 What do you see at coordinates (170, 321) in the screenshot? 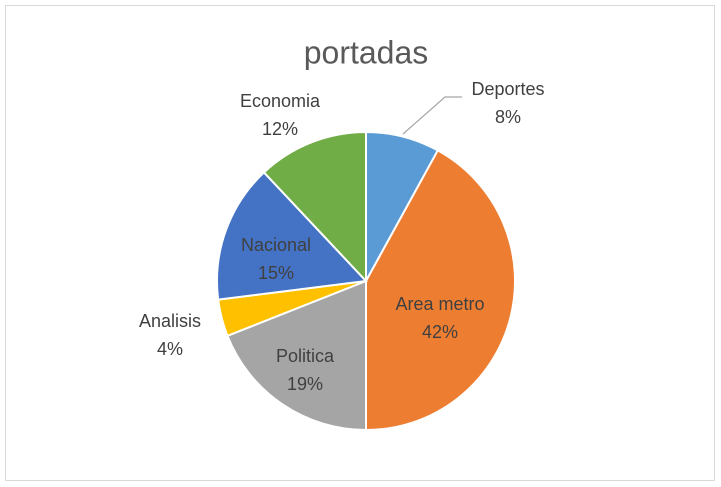
I see `slice-label: Analisis` at bounding box center [170, 321].